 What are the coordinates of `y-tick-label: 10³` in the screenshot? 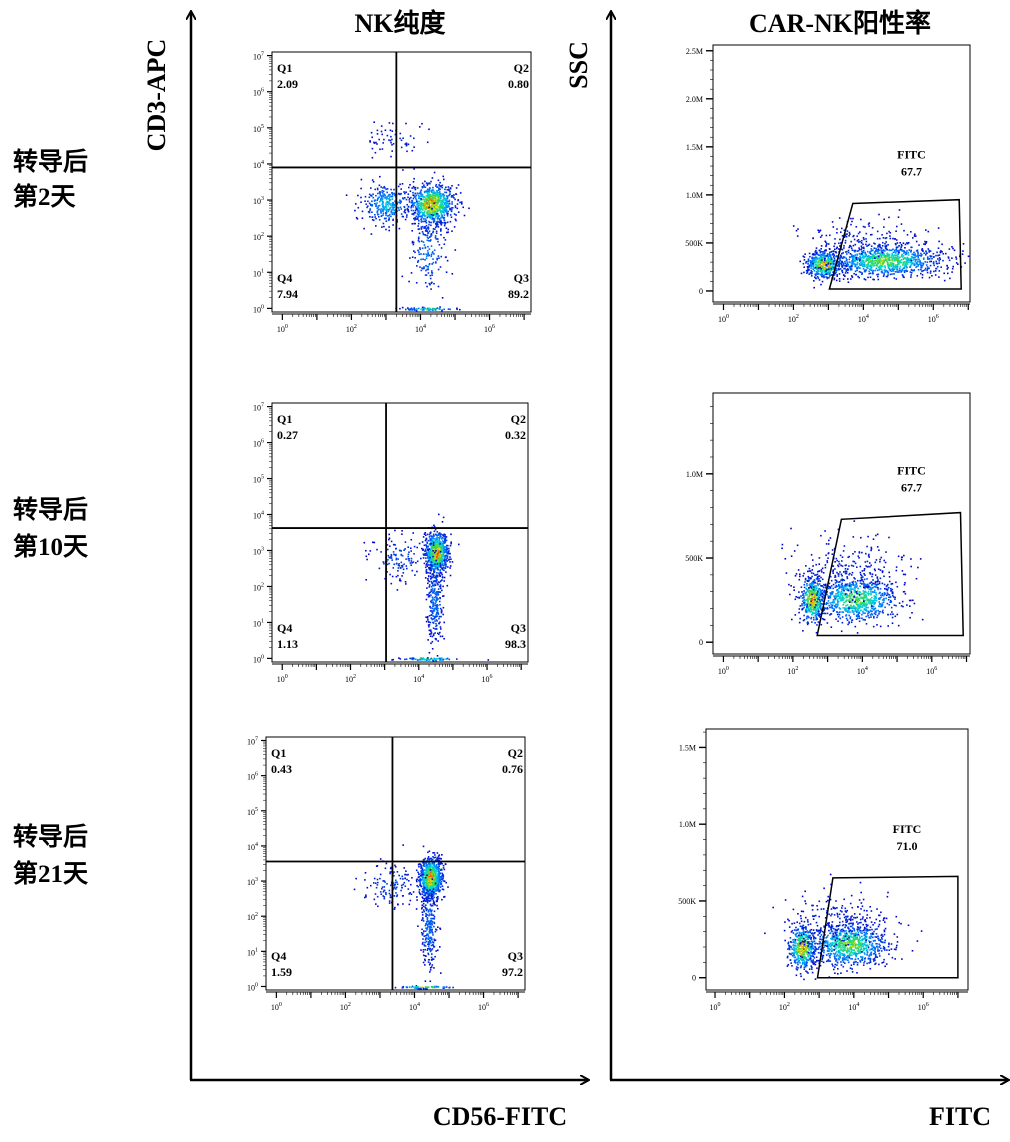 It's located at (252, 882).